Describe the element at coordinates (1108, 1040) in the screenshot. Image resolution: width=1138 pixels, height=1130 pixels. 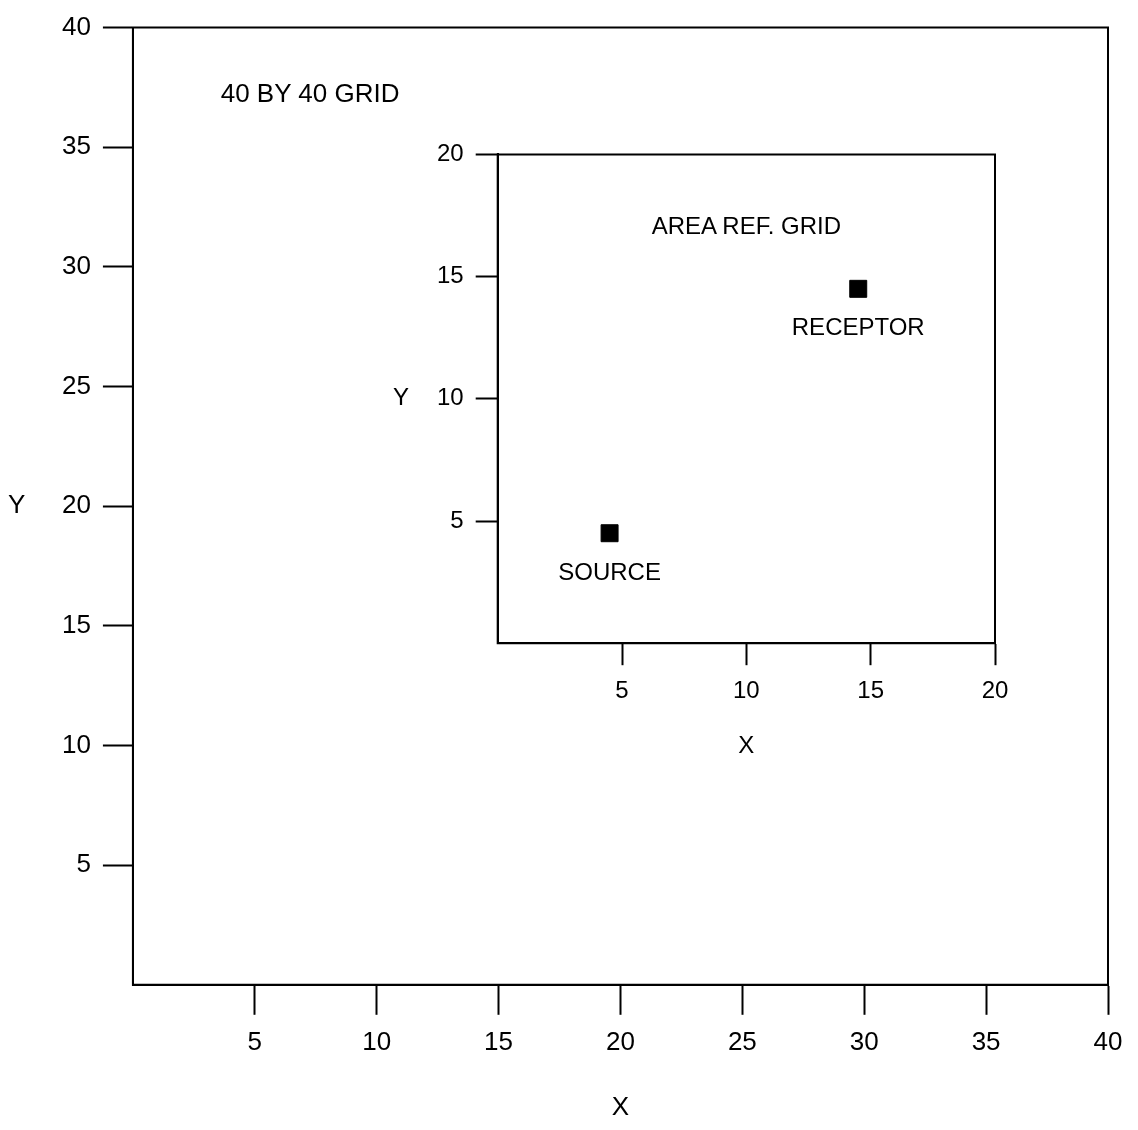
I see `x-tick-label: 40` at that location.